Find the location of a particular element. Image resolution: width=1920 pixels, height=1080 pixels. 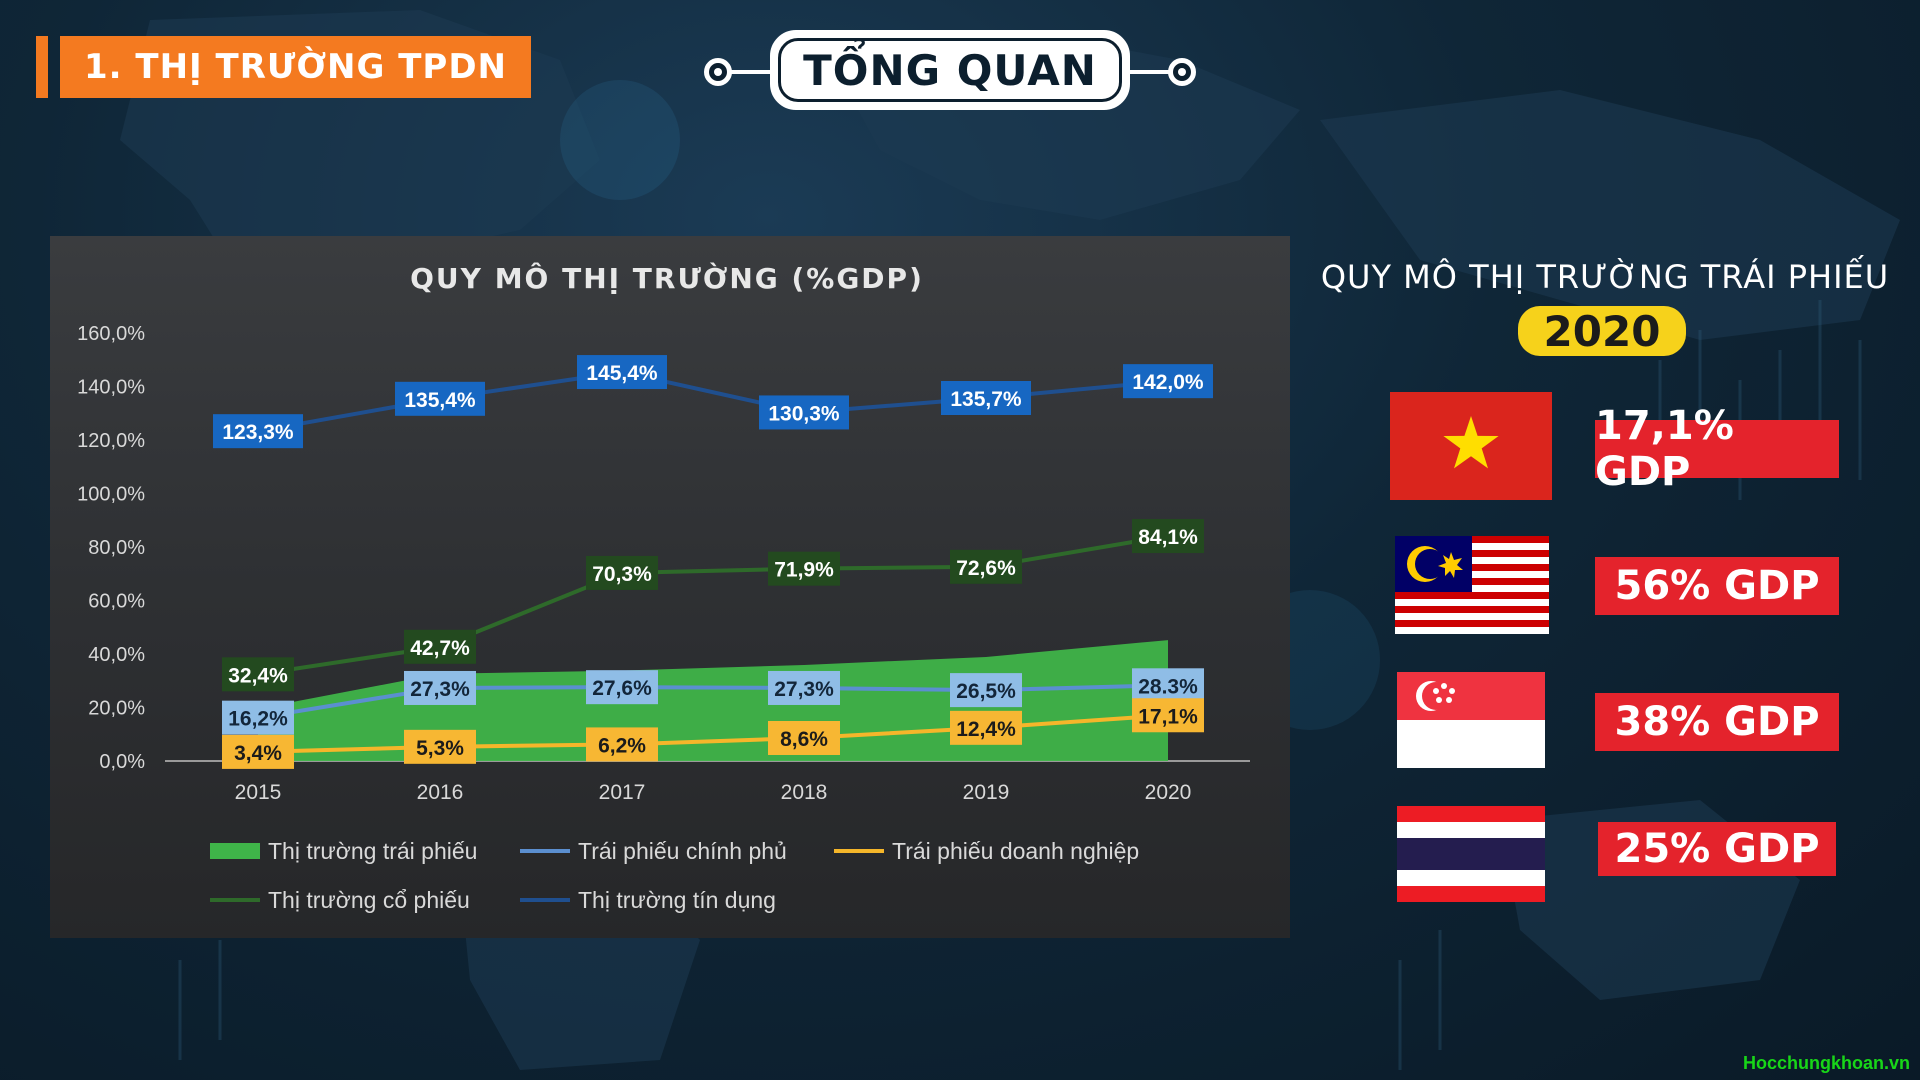

svg-text: Thị trường tín dụng is located at coordinates (677, 900).